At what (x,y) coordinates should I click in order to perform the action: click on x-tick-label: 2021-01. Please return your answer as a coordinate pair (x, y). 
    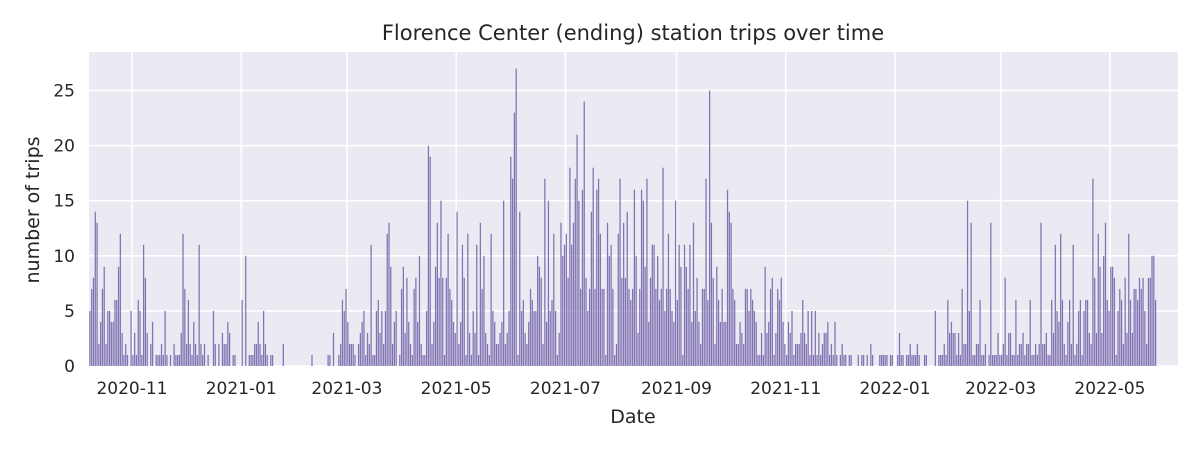
    Looking at the image, I should click on (241, 389).